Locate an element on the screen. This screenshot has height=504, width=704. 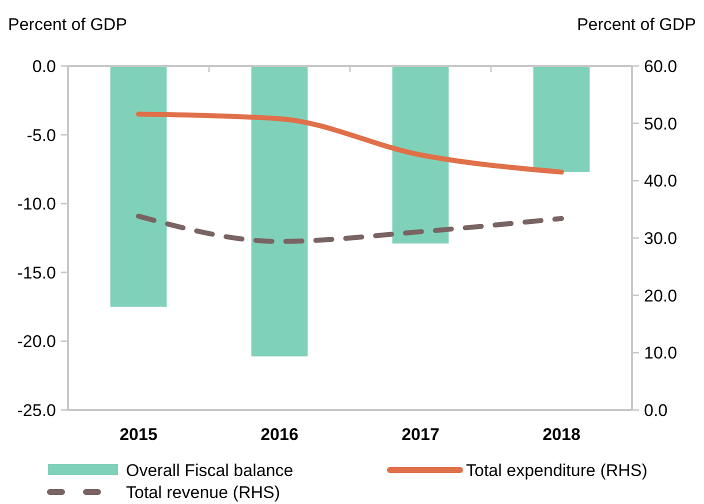
y-tick-label: -15.0 is located at coordinates (36, 272).